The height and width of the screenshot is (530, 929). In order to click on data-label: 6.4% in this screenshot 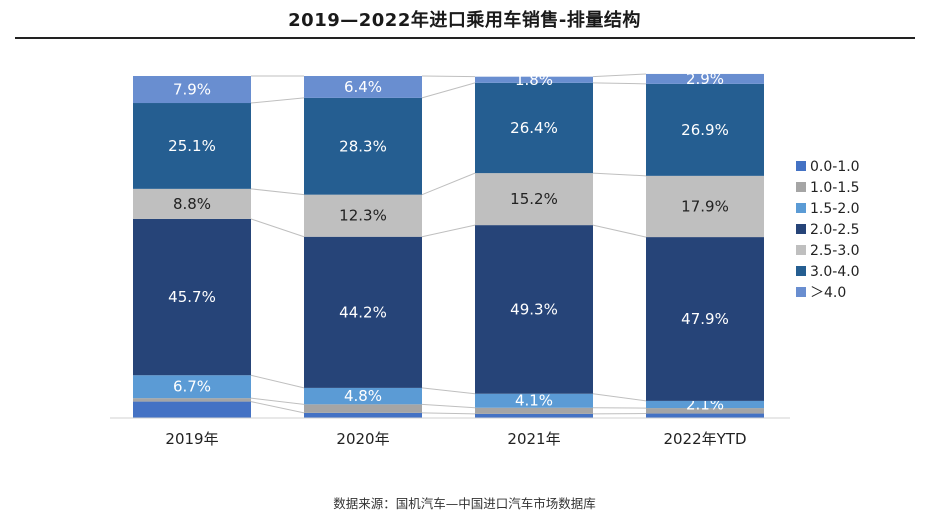, I will do `click(363, 87)`.